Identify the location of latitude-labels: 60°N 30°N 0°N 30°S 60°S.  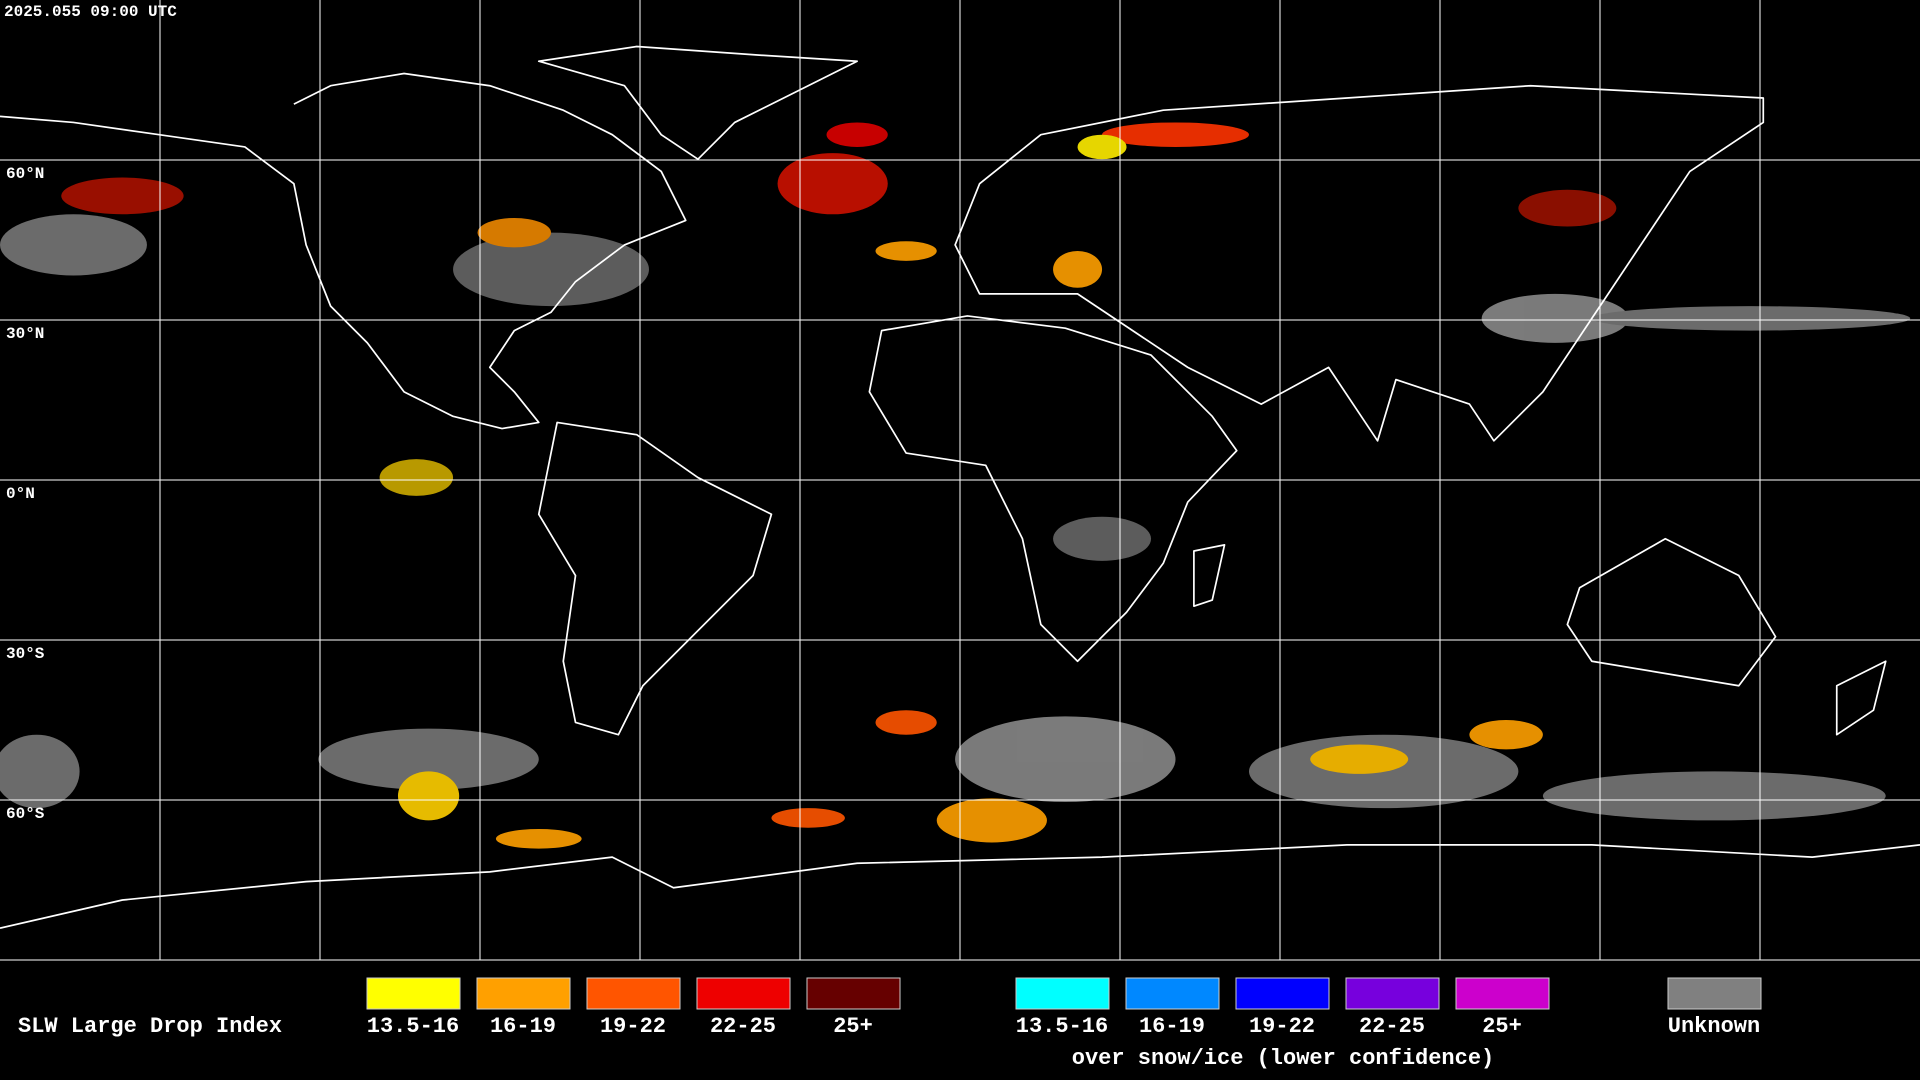
(25, 494).